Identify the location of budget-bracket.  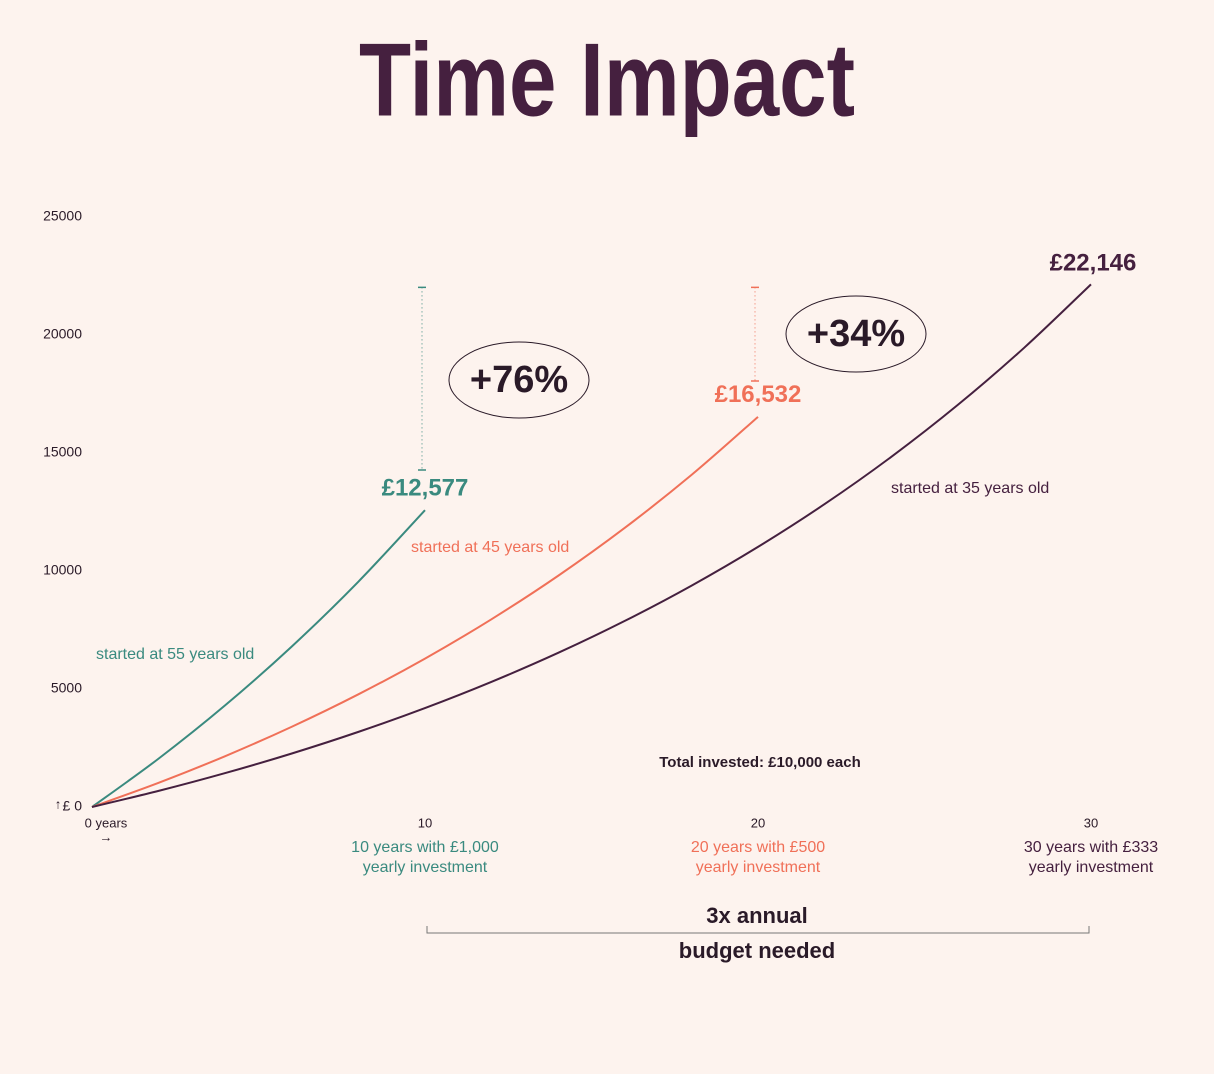
(758, 930).